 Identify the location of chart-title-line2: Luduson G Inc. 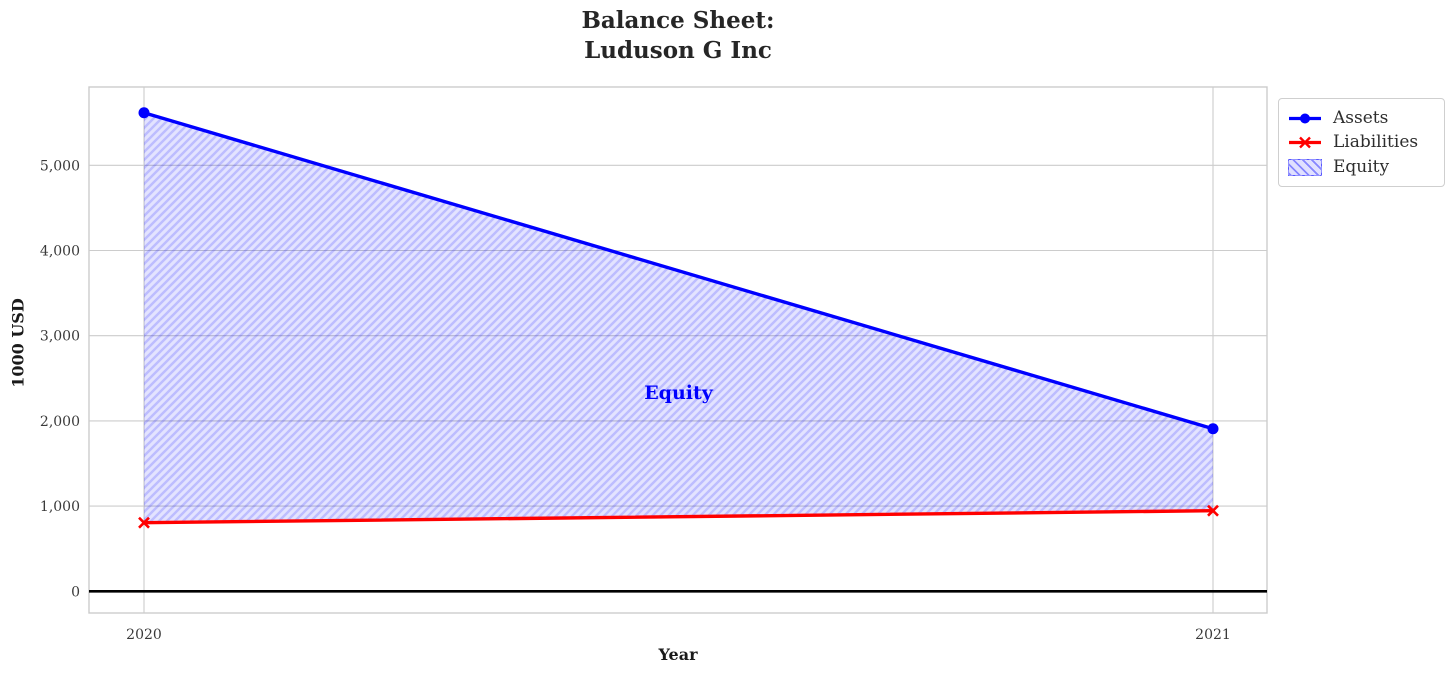
(678, 50).